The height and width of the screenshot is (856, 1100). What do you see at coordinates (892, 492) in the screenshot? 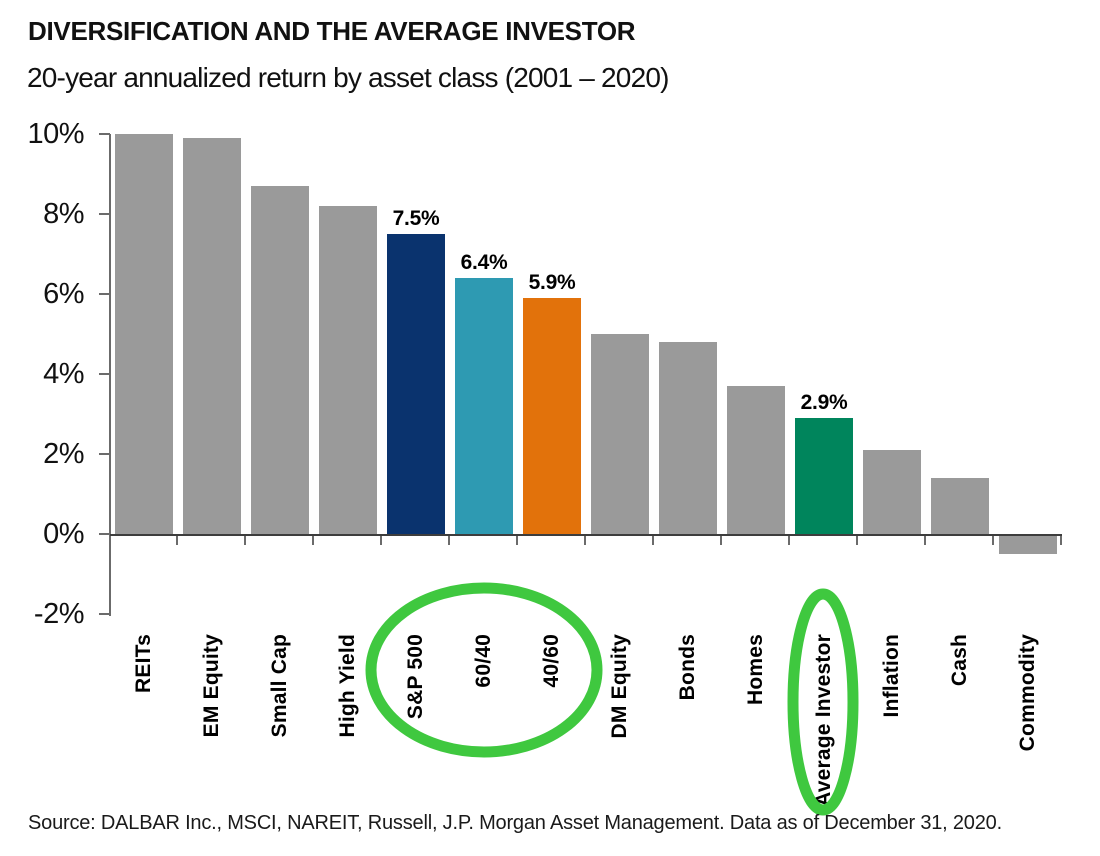
I see `bar-inflation` at bounding box center [892, 492].